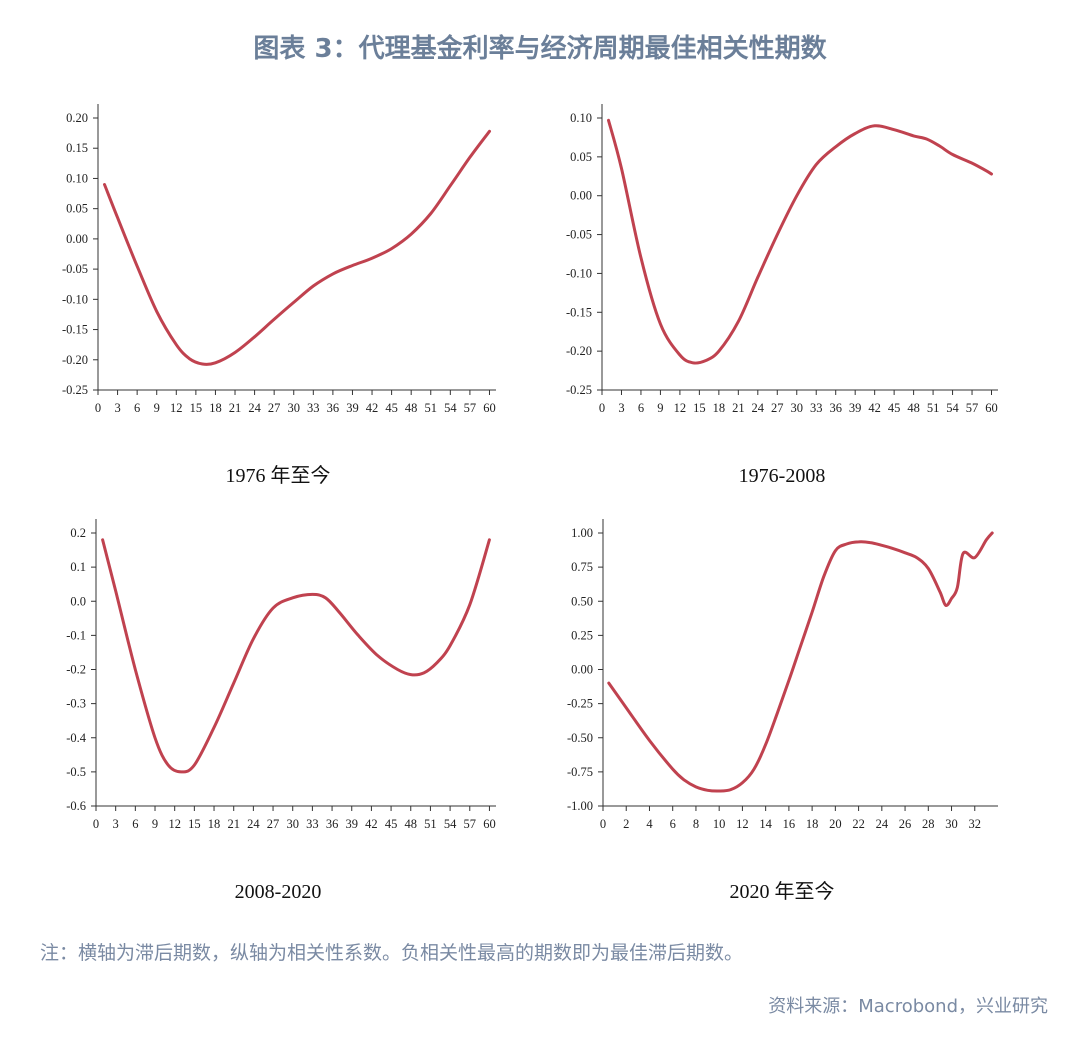 This screenshot has width=1080, height=1060. What do you see at coordinates (78, 601) in the screenshot?
I see `y-tick-label: 0.0` at bounding box center [78, 601].